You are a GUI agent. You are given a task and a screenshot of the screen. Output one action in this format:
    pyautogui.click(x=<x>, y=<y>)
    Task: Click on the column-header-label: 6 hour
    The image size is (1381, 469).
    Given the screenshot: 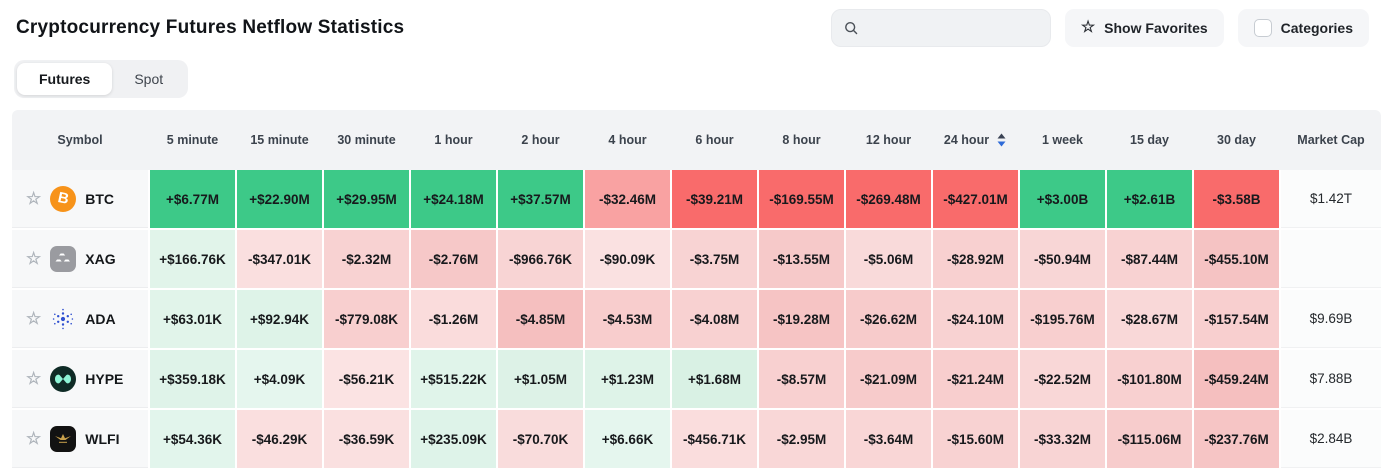 What is the action you would take?
    pyautogui.click(x=714, y=140)
    